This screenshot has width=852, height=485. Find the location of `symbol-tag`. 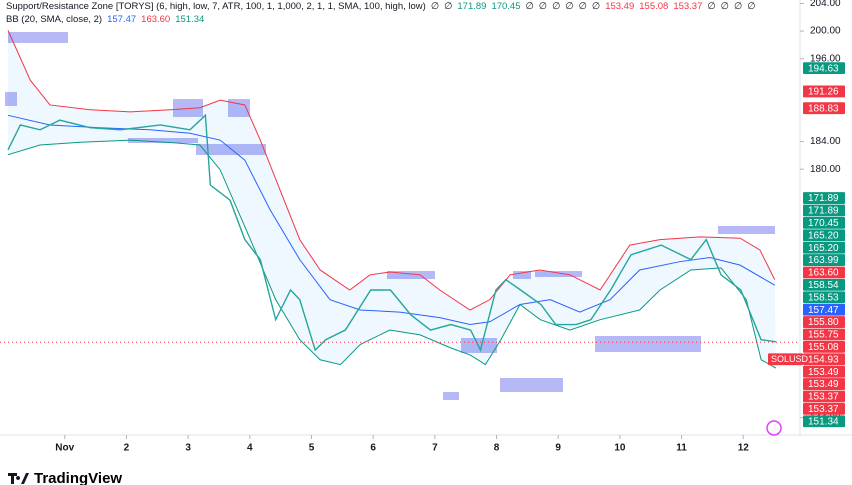

symbol-tag is located at coordinates (785, 359).